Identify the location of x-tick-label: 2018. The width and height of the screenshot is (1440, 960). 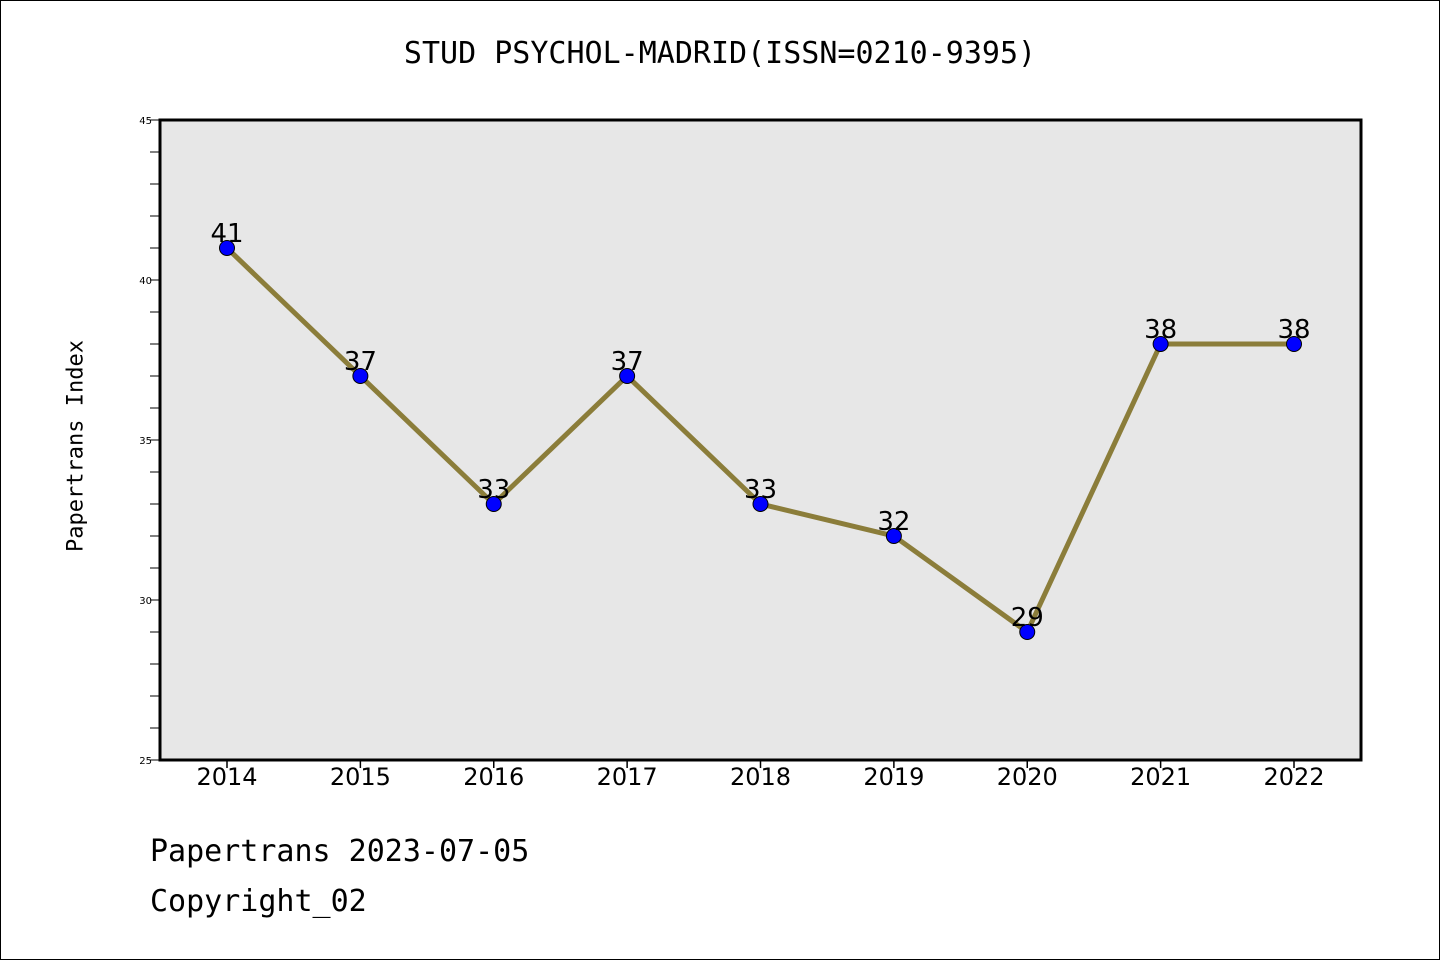
(760, 777).